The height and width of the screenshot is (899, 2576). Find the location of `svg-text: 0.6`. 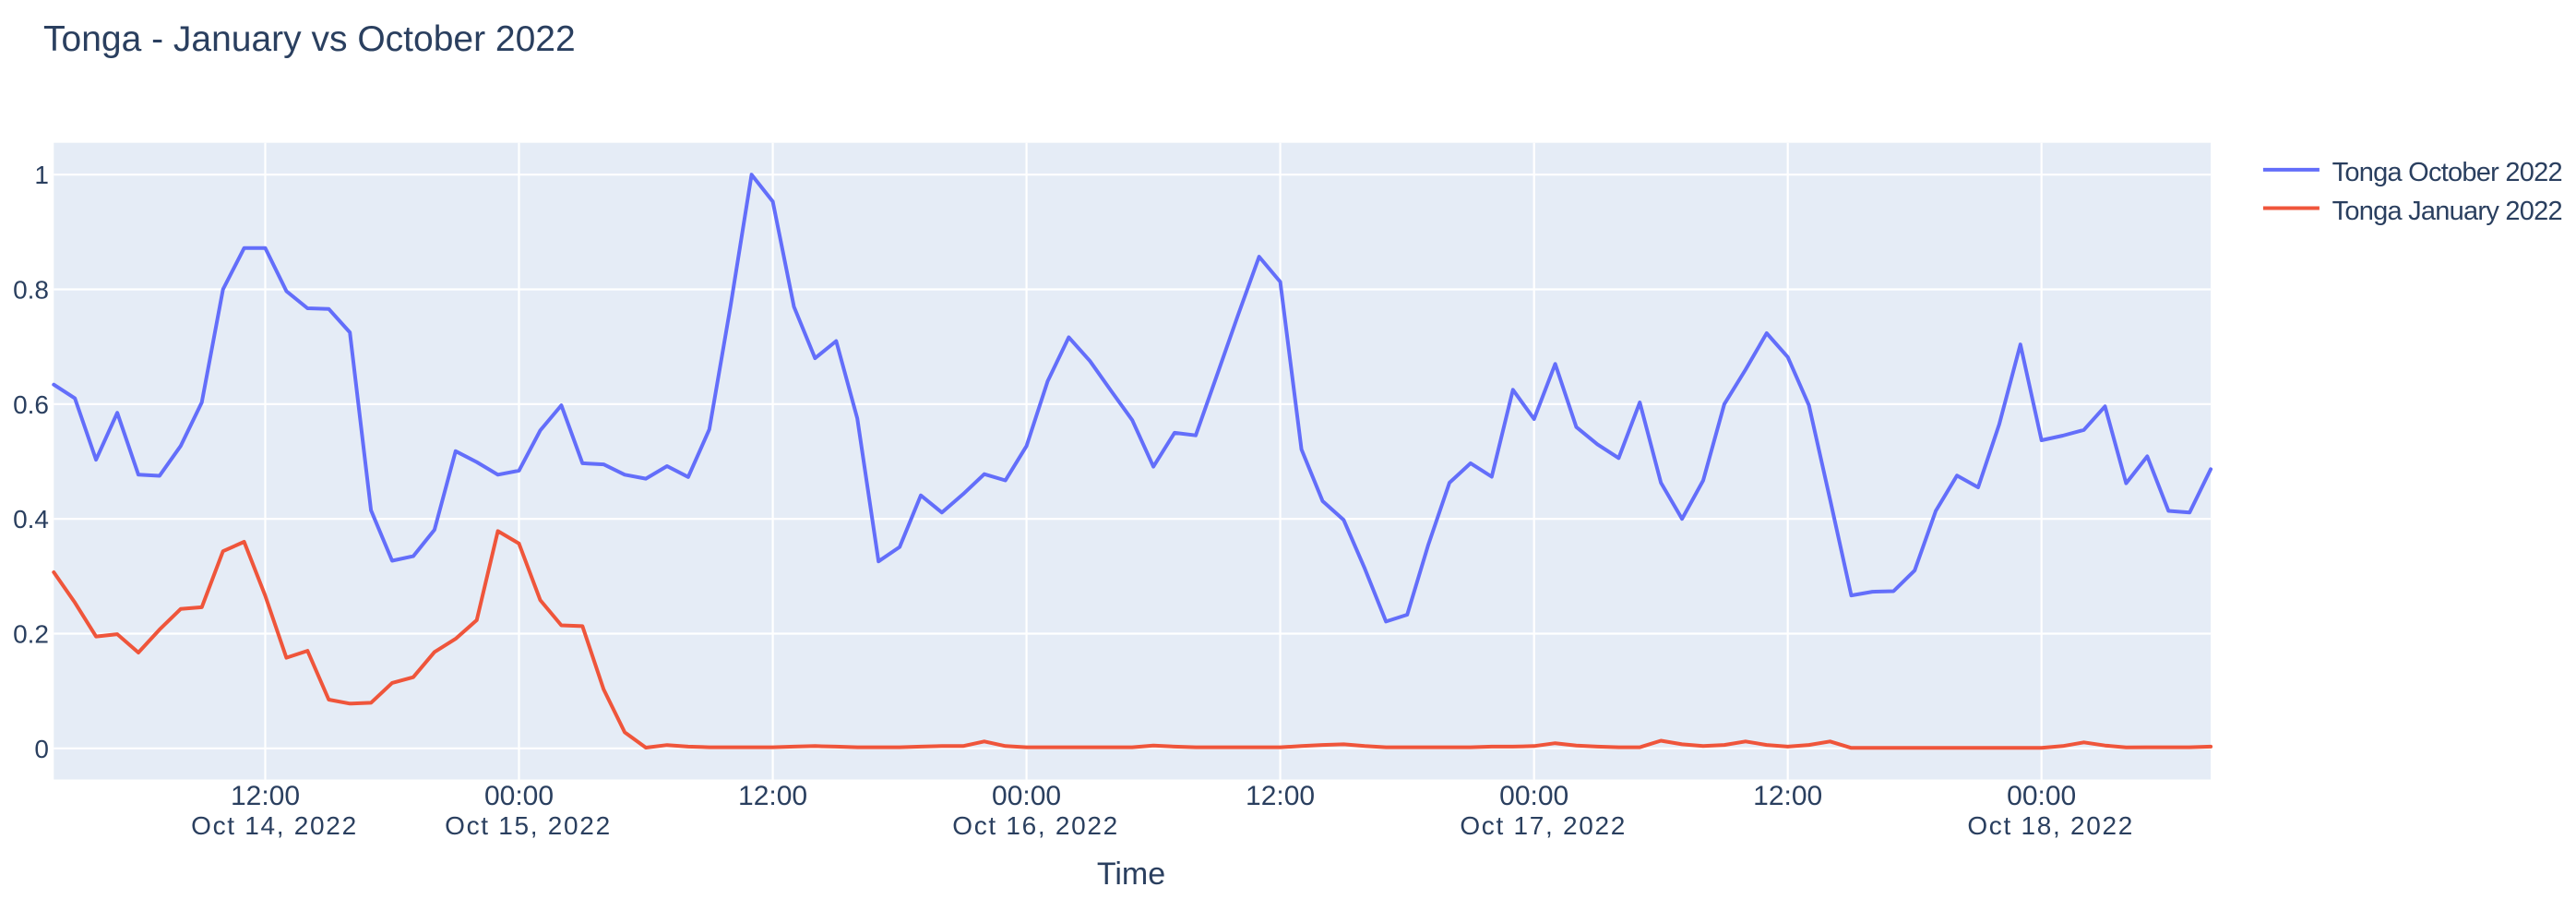

svg-text: 0.6 is located at coordinates (31, 405).